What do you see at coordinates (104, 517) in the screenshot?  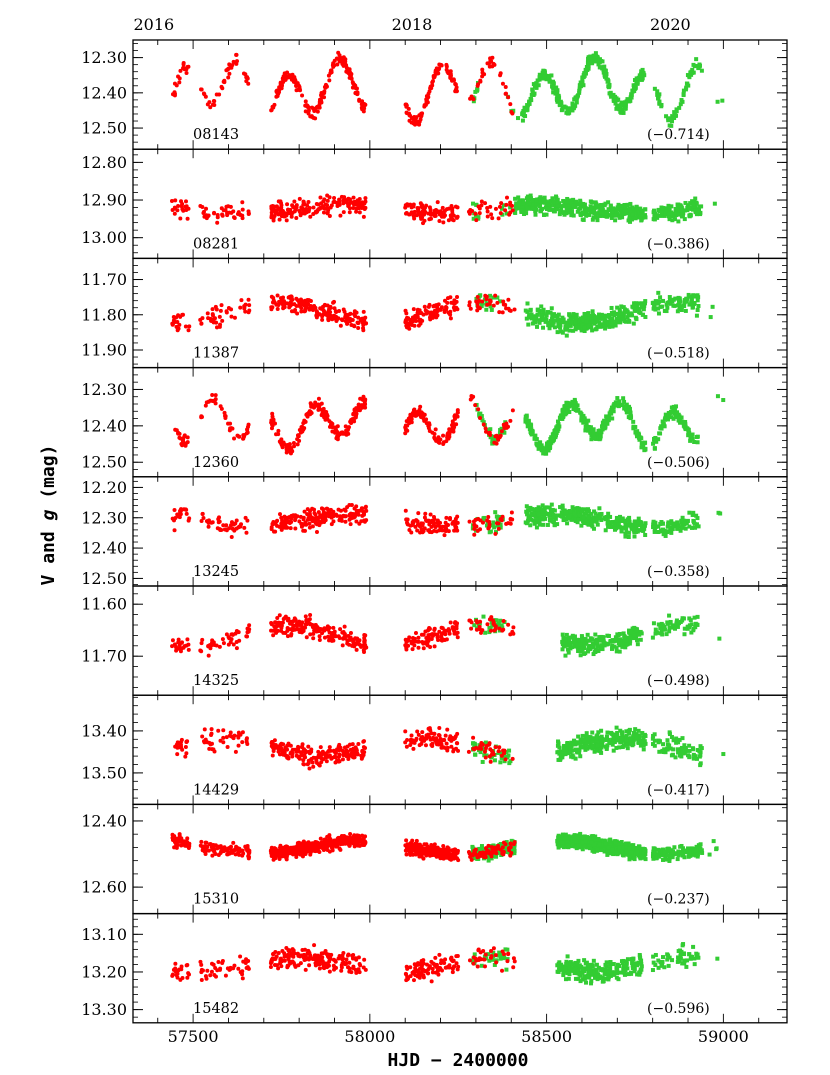 I see `y-tick-label: 12.30` at bounding box center [104, 517].